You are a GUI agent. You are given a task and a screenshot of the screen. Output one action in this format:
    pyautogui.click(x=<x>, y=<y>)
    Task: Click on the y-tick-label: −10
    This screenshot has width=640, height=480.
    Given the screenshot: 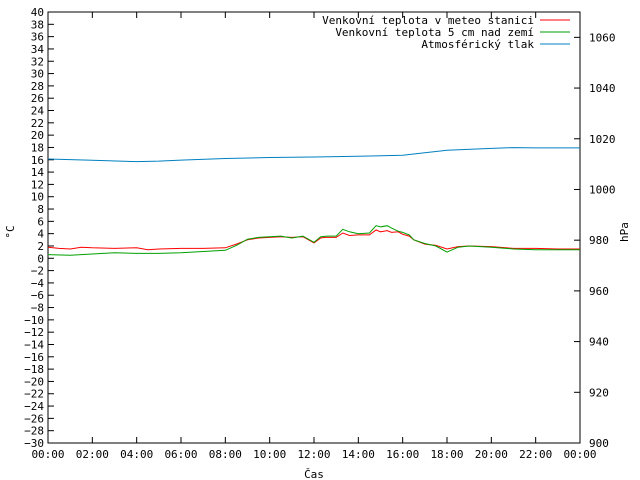 What is the action you would take?
    pyautogui.click(x=34, y=320)
    